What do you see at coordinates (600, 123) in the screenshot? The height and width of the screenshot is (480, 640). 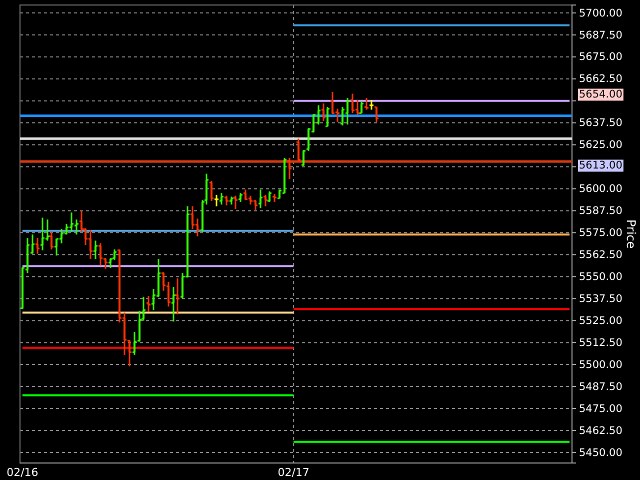 I see `y-tick-label: 5637.50` at bounding box center [600, 123].